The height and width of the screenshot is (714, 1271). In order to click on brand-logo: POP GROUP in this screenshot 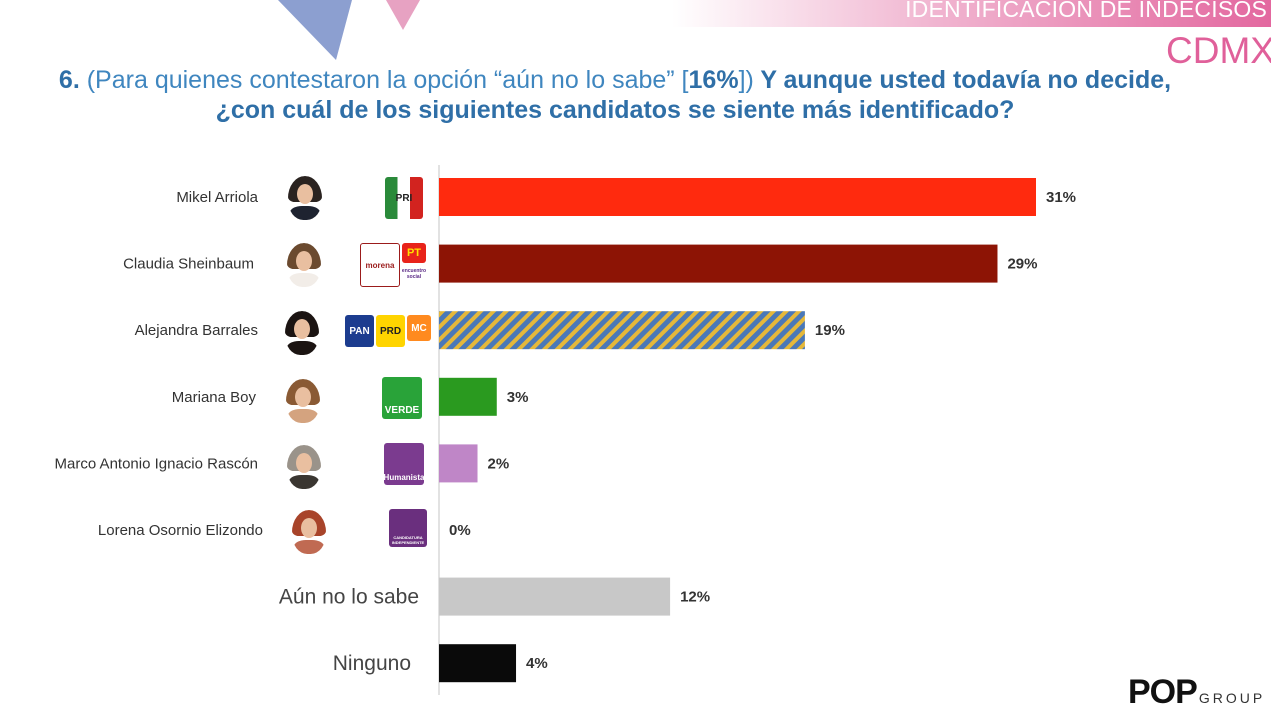, I will do `click(1196, 692)`.